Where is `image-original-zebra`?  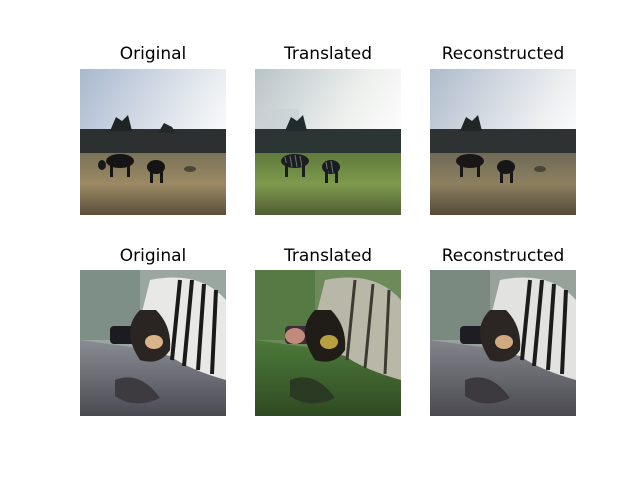 image-original-zebra is located at coordinates (153, 343).